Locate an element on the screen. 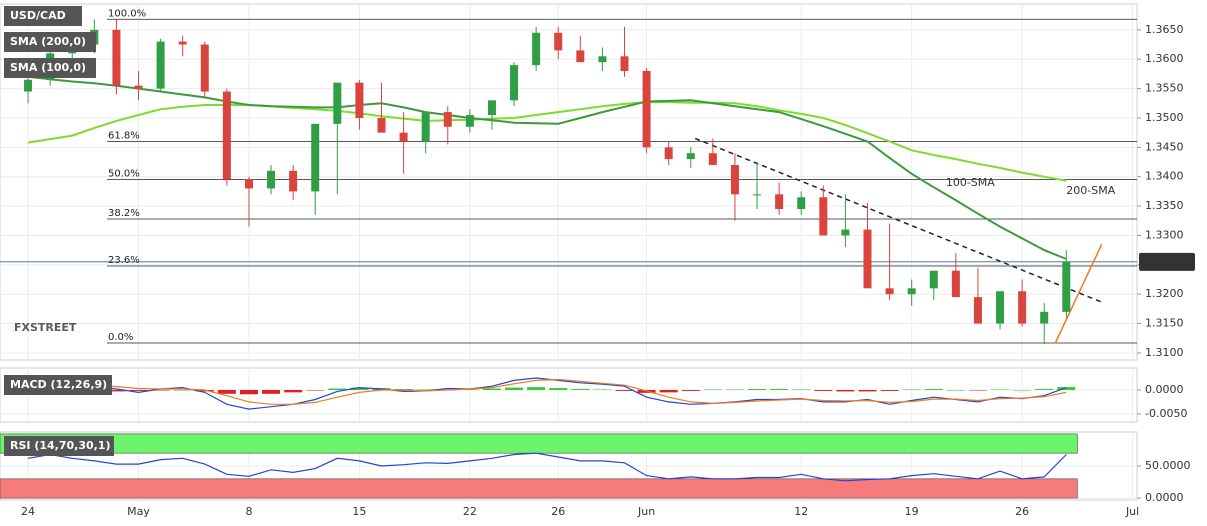 Image resolution: width=1207 pixels, height=526 pixels. legend-entry: SMA (100,0) is located at coordinates (48, 67).